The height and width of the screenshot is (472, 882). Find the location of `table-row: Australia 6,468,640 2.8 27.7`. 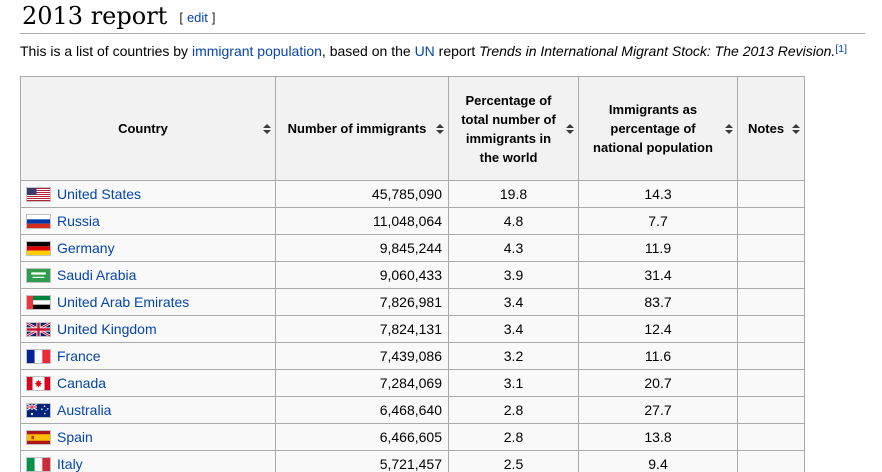

table-row: Australia 6,468,640 2.8 27.7 is located at coordinates (412, 410).